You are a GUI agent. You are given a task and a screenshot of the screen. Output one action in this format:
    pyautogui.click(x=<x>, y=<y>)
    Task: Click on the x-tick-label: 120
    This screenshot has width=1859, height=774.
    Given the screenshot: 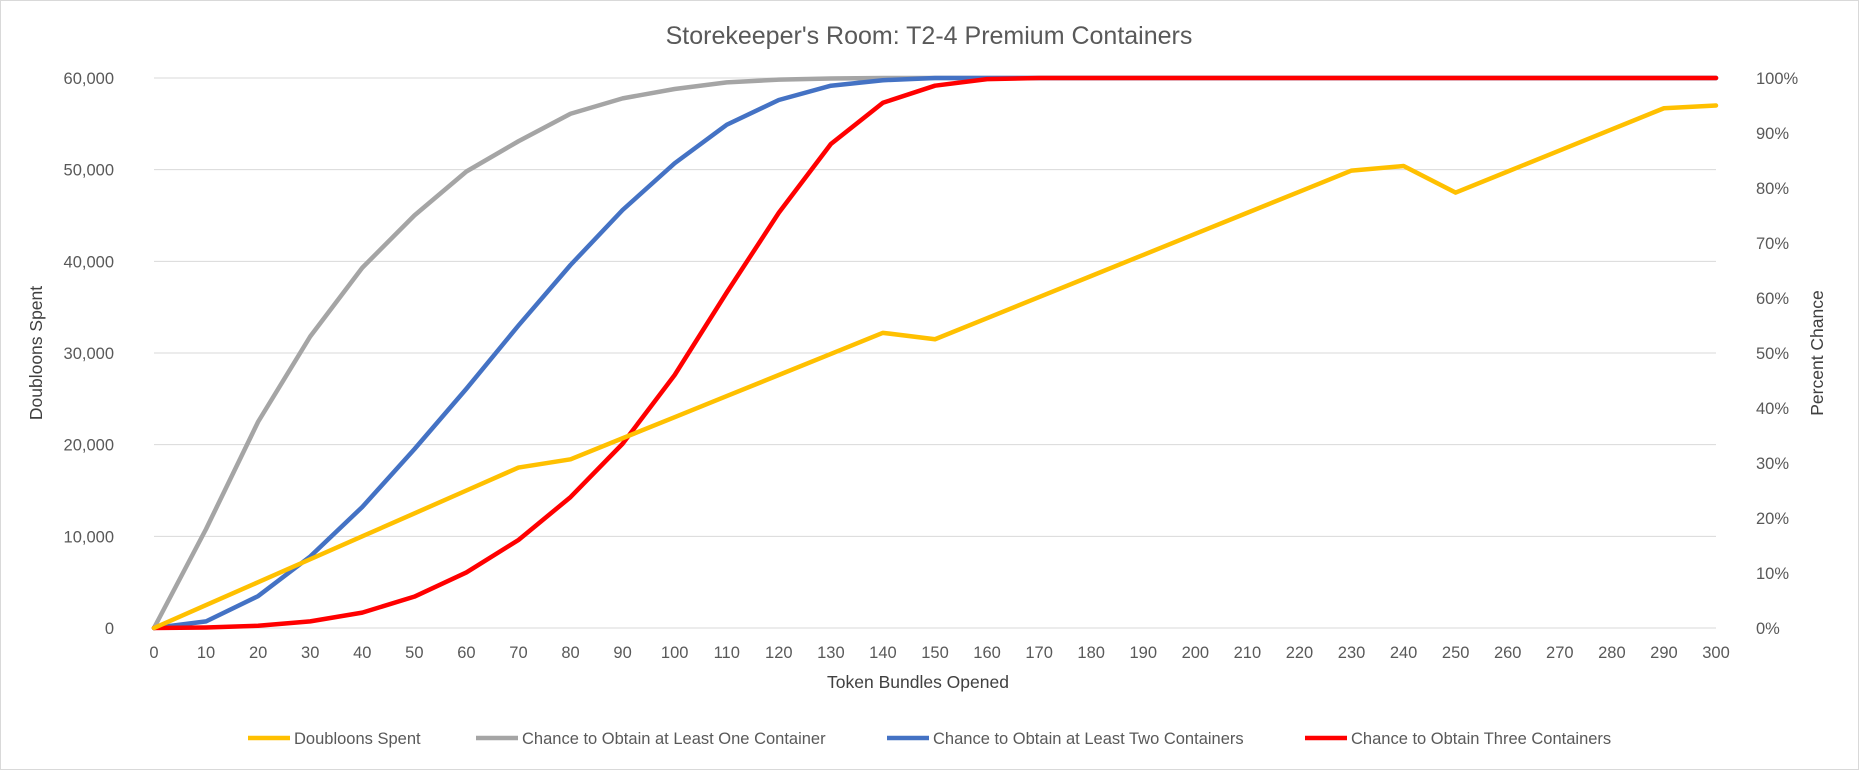 What is the action you would take?
    pyautogui.click(x=779, y=653)
    